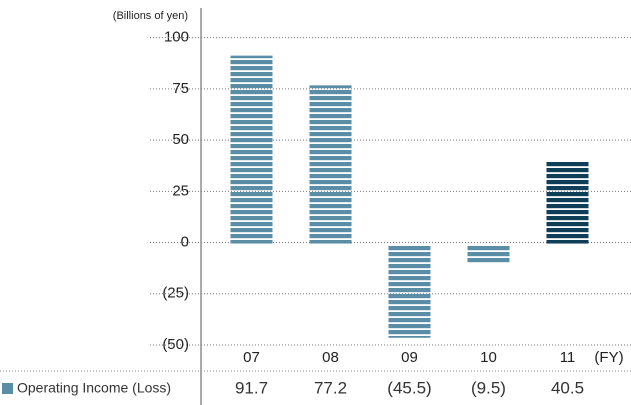 The height and width of the screenshot is (405, 631). I want to click on value-label: 40.5, so click(567, 387).